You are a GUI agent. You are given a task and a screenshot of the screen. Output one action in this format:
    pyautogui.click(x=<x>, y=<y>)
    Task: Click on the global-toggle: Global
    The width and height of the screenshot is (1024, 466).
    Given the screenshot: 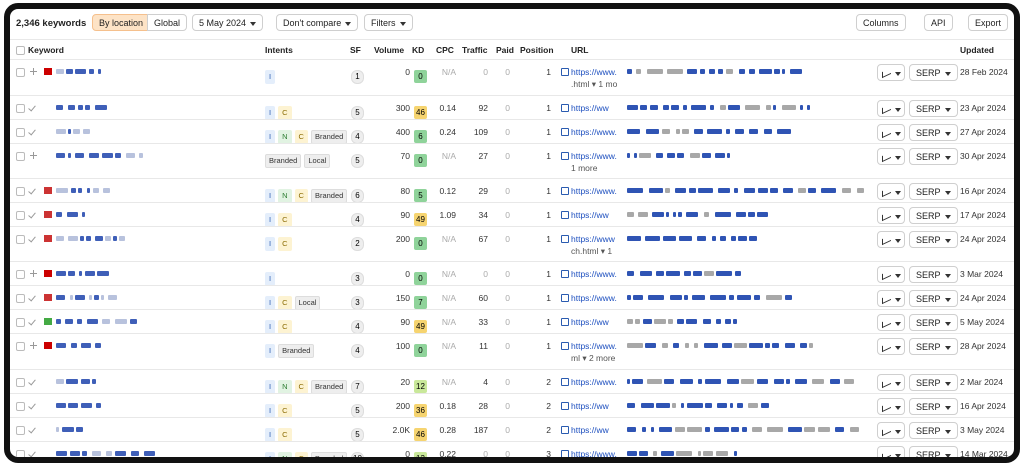 What is the action you would take?
    pyautogui.click(x=167, y=22)
    